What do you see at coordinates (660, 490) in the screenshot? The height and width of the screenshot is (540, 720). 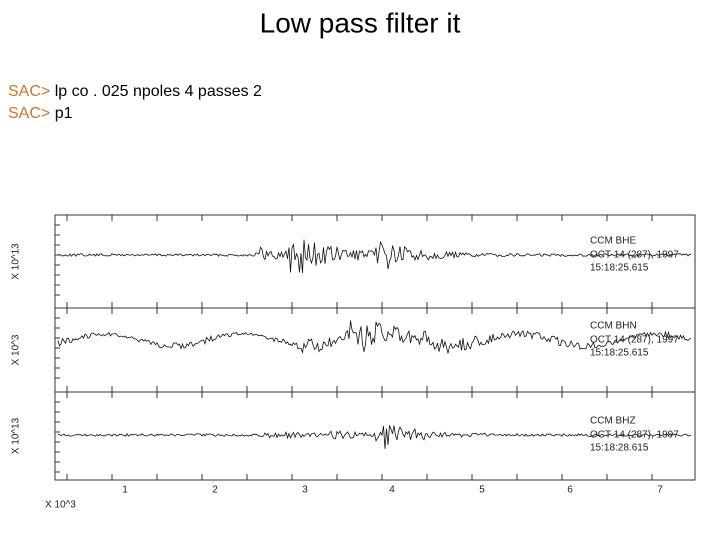 I see `x-tick-label: 7` at bounding box center [660, 490].